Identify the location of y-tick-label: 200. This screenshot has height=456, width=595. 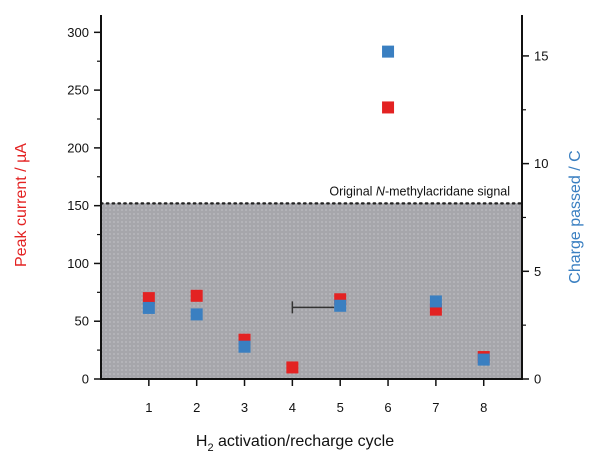
(78, 147).